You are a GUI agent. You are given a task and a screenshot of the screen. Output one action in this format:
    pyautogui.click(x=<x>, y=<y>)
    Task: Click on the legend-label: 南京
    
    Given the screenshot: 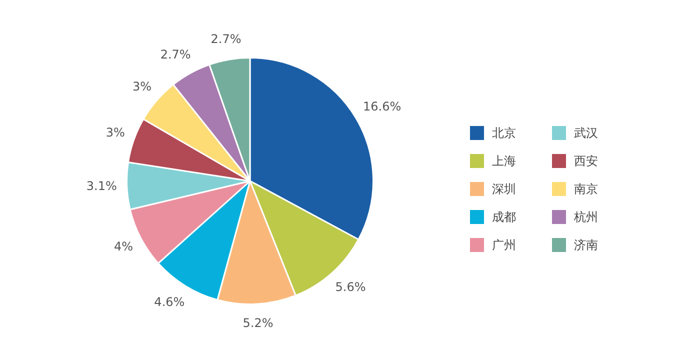 What is the action you would take?
    pyautogui.click(x=586, y=189)
    